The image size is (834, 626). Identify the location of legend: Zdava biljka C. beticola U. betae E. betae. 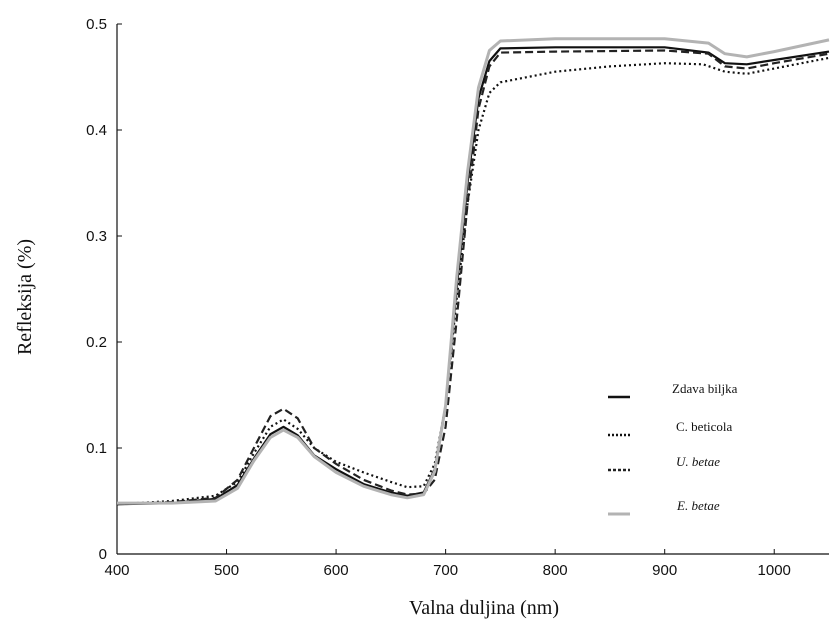
(673, 448).